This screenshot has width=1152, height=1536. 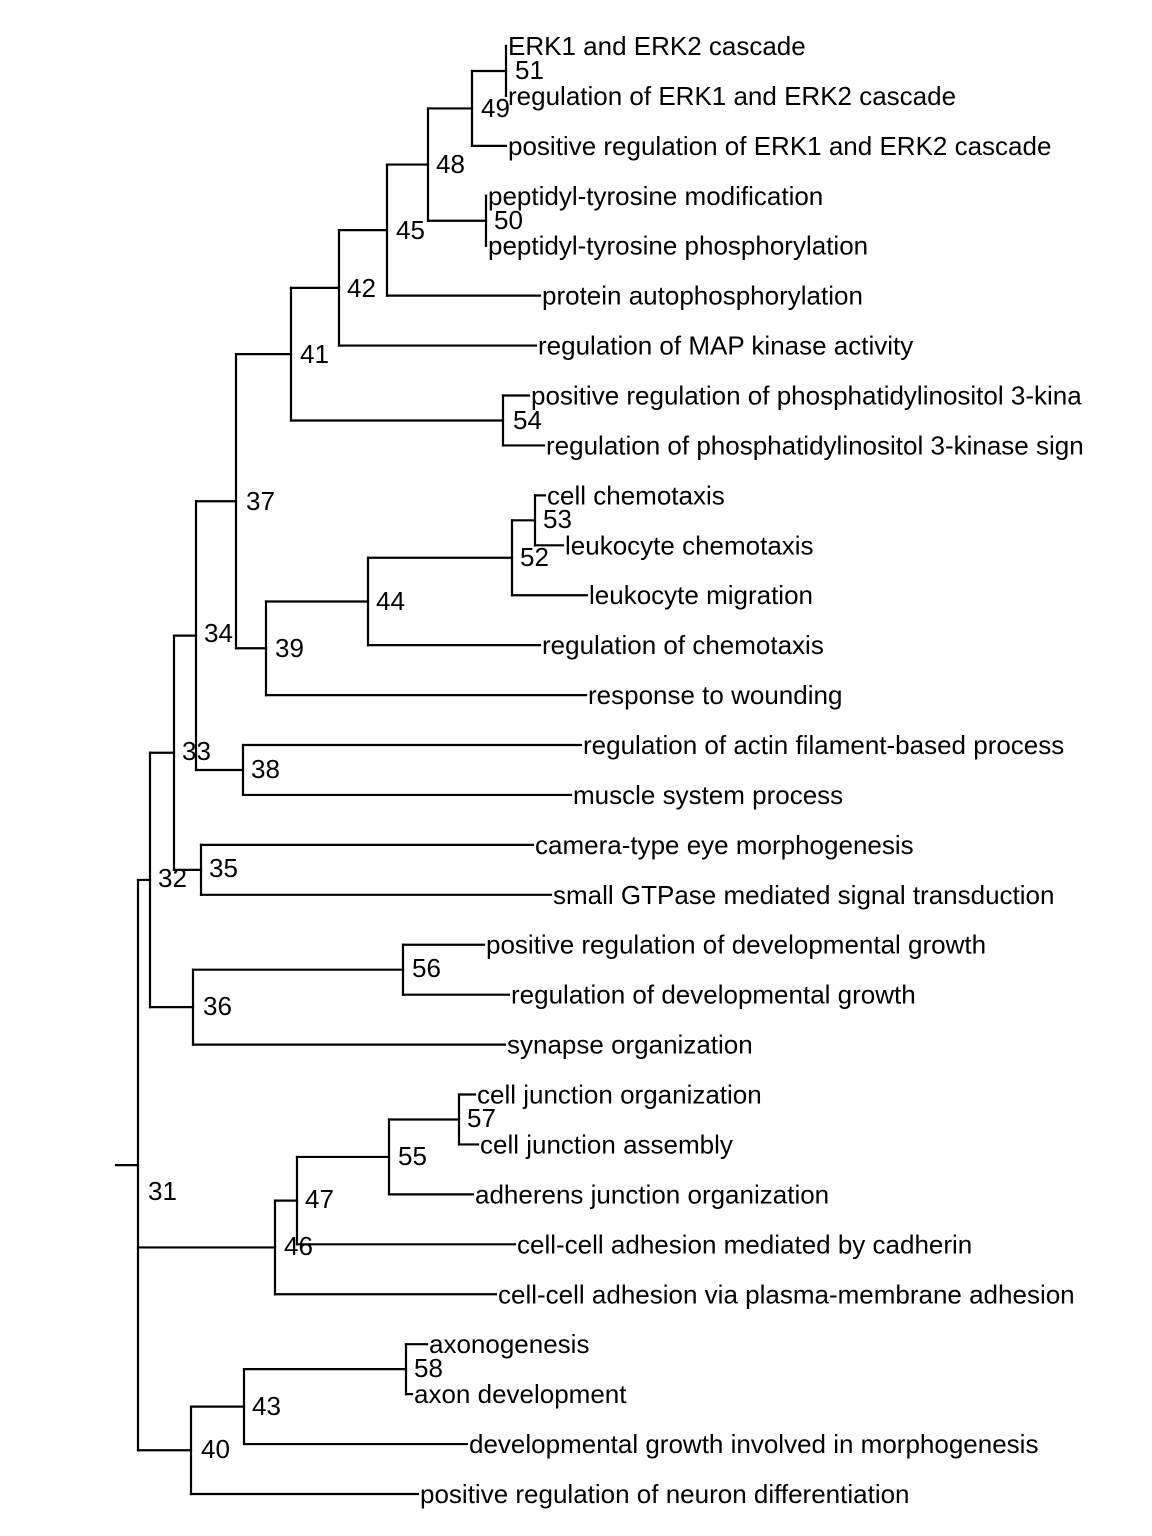 I want to click on tip-label: response to wounding, so click(x=715, y=695).